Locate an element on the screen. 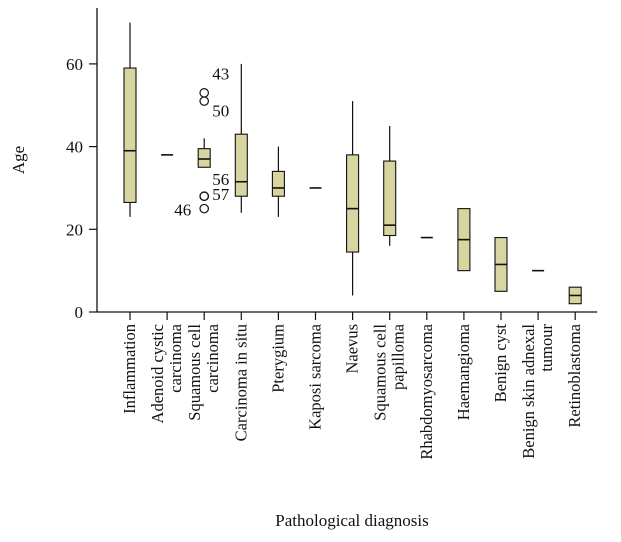 The image size is (621, 542). category-label: Pterygium is located at coordinates (277, 358).